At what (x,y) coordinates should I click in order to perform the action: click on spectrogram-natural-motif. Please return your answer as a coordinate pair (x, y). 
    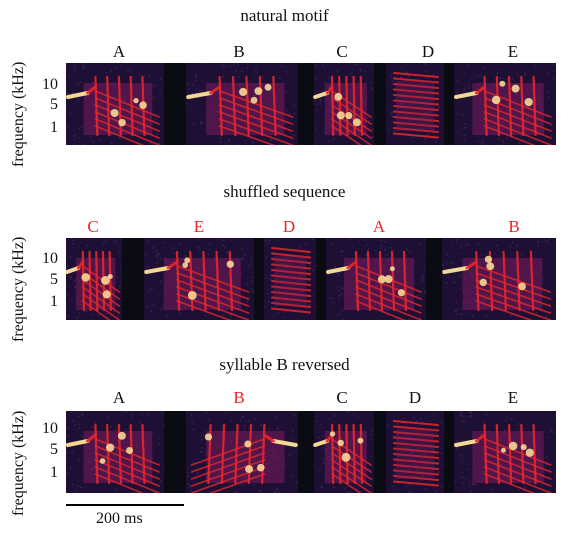
    Looking at the image, I should click on (311, 104).